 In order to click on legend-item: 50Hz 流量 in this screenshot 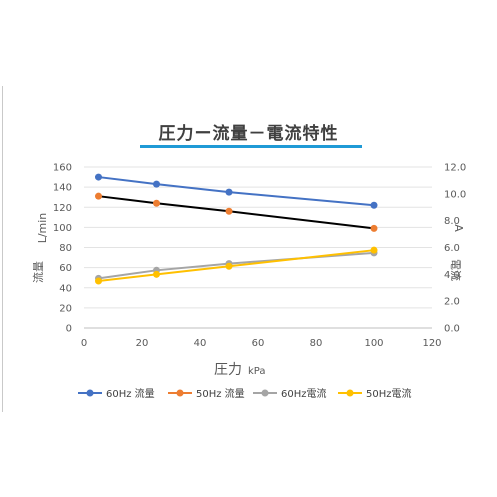, I will do `click(206, 393)`.